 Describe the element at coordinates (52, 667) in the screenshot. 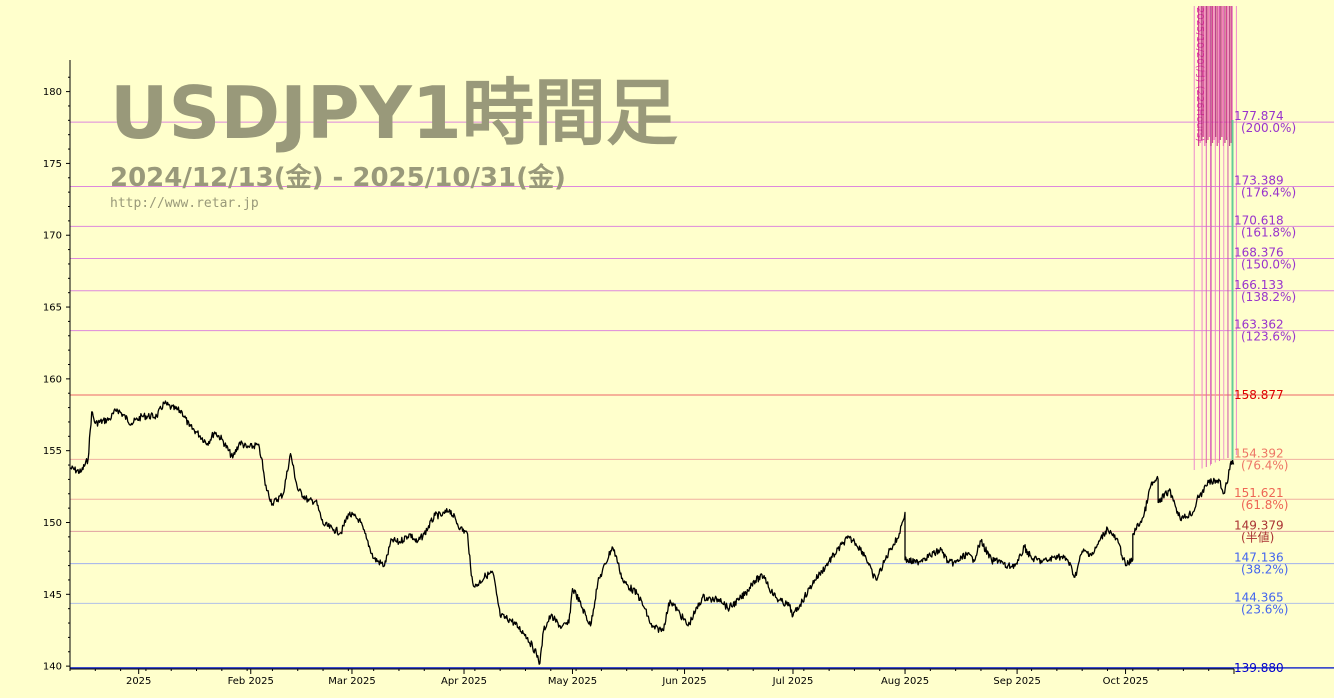

I see `y-tick-label: 140` at that location.